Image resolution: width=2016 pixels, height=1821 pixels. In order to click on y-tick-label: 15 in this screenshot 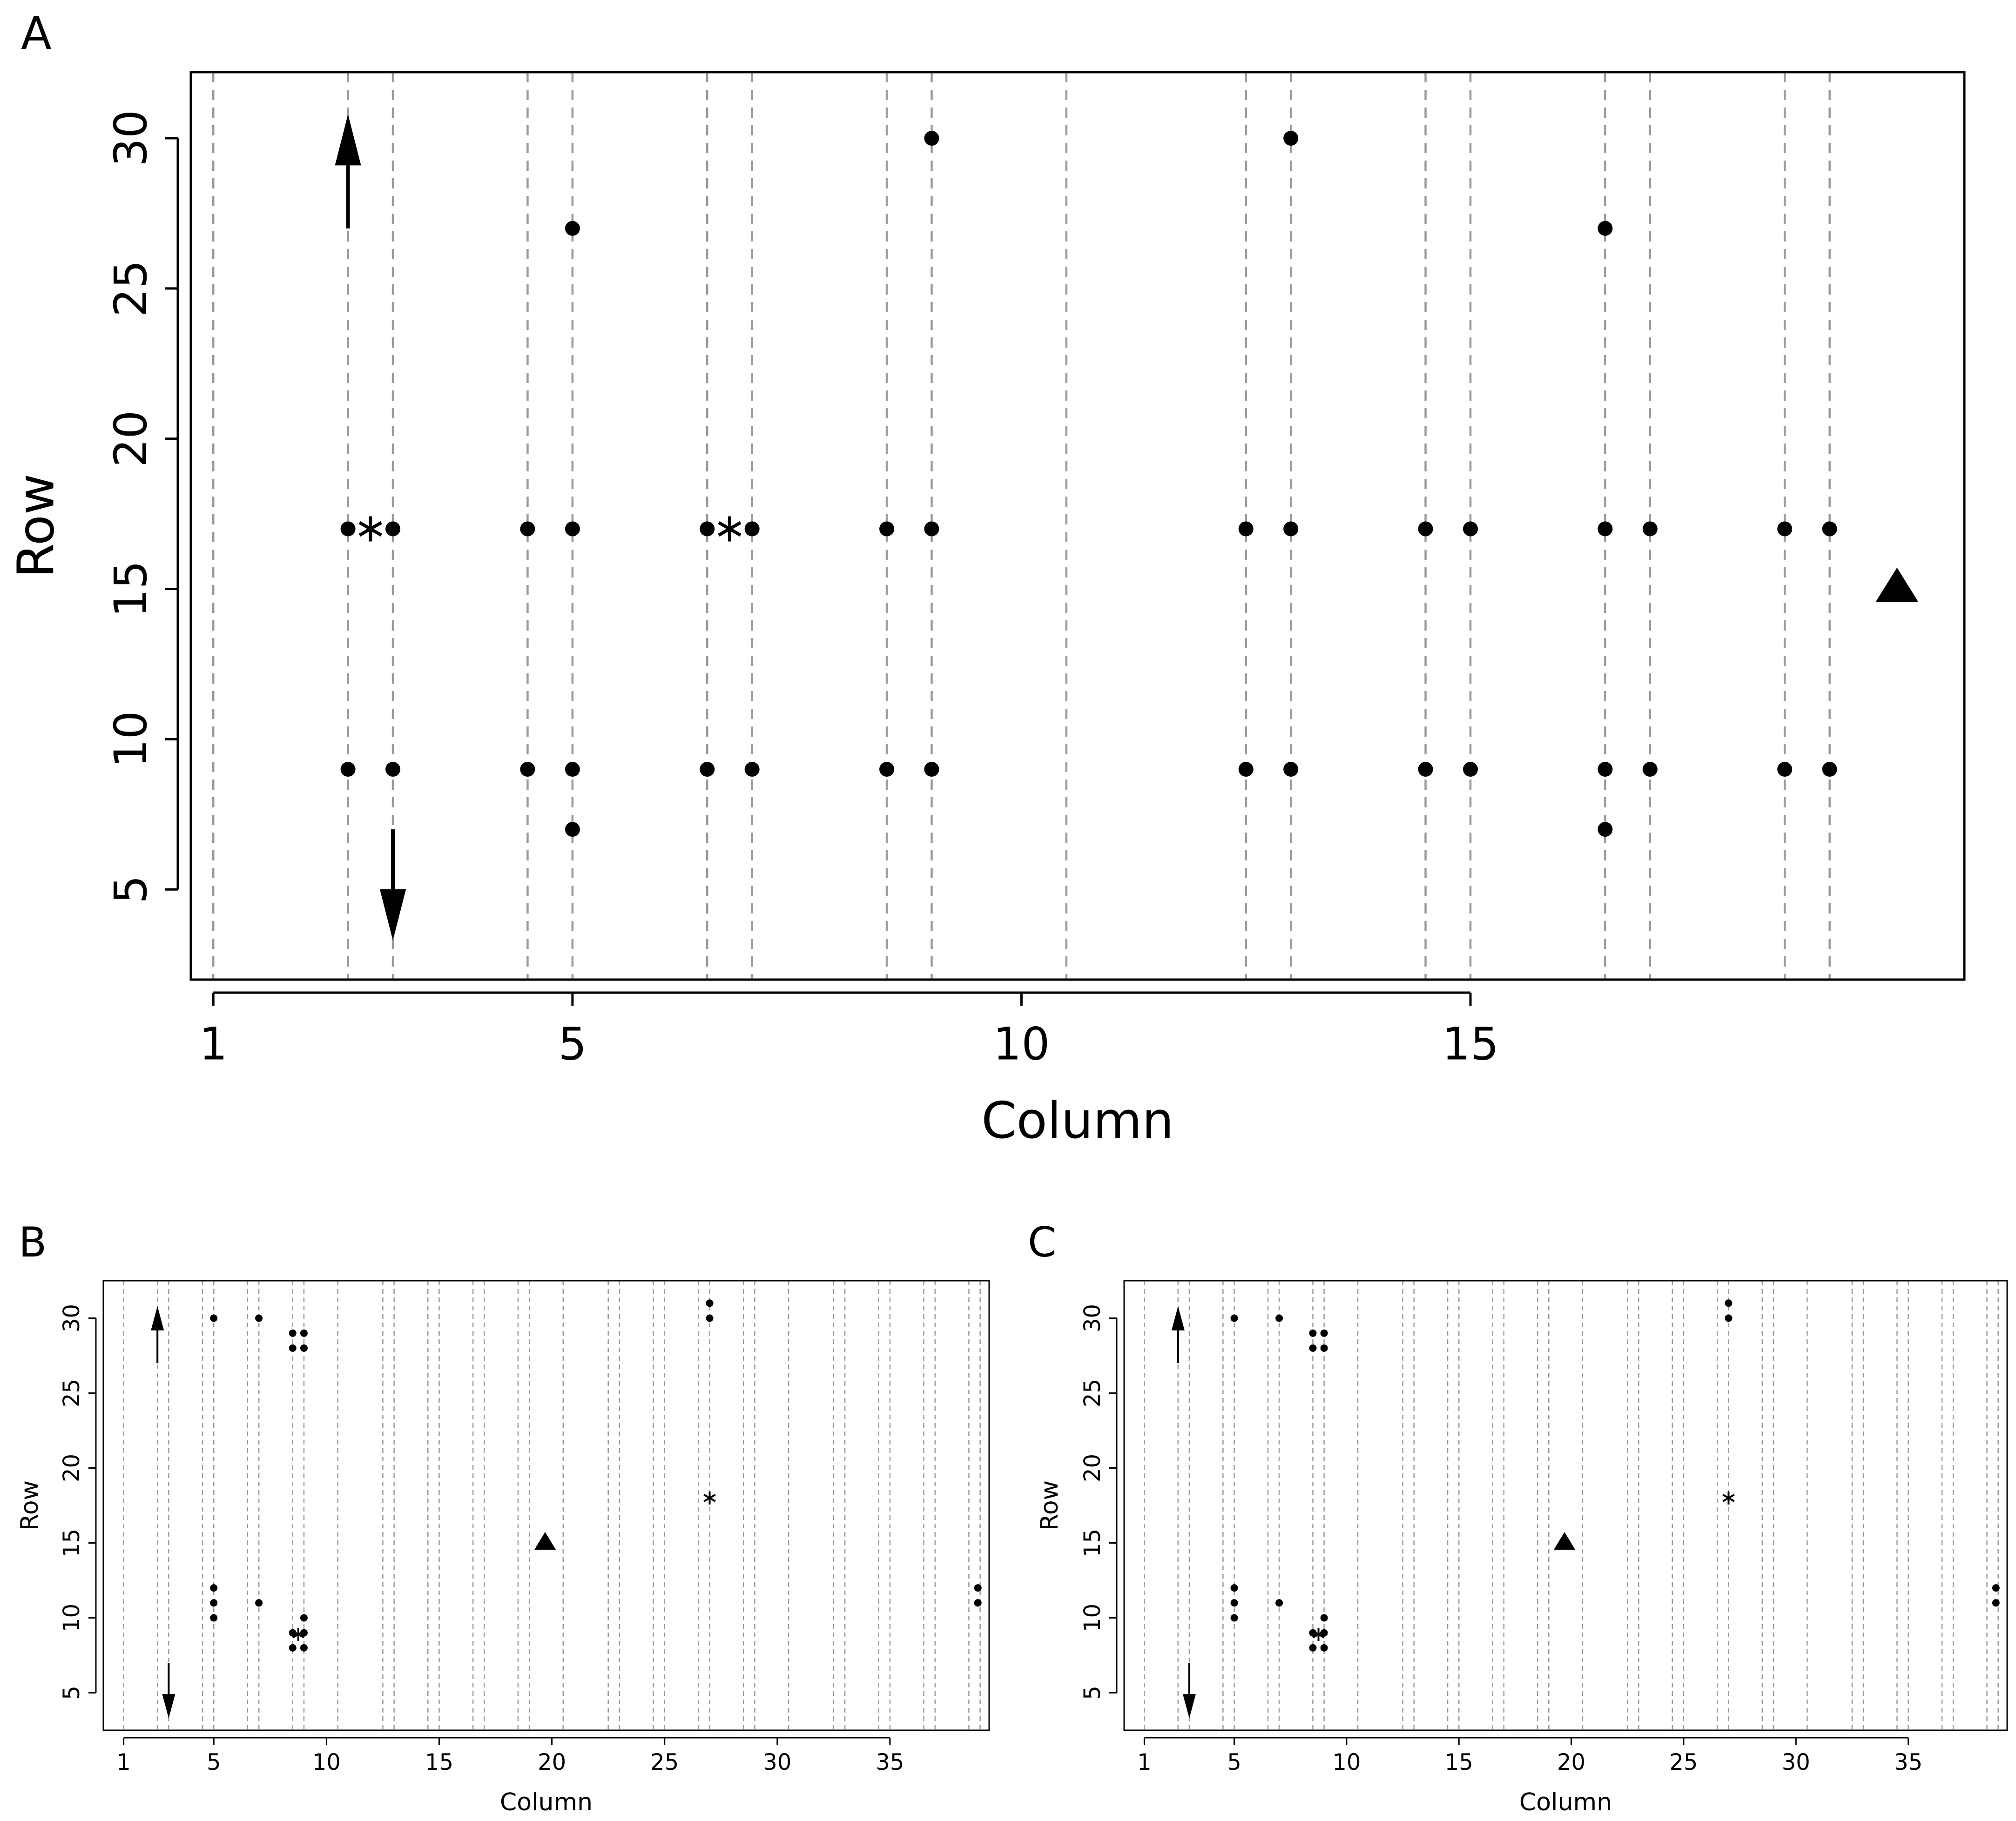, I will do `click(72, 1543)`.